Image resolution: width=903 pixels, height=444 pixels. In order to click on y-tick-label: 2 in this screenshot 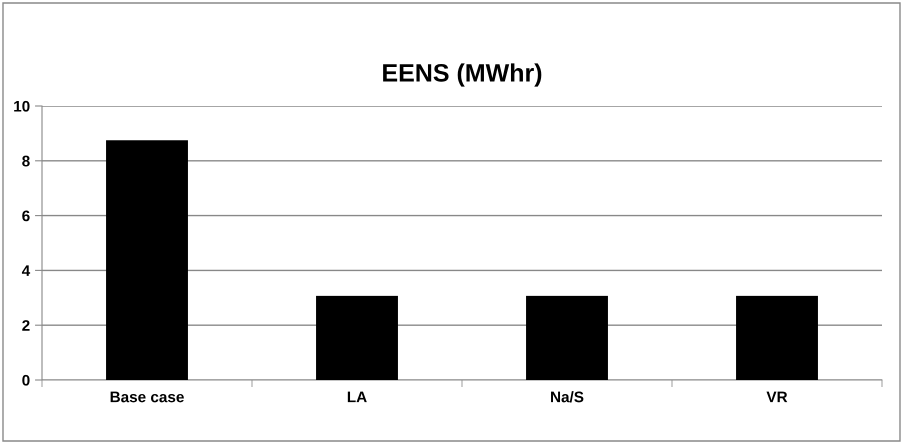, I will do `click(26, 325)`.